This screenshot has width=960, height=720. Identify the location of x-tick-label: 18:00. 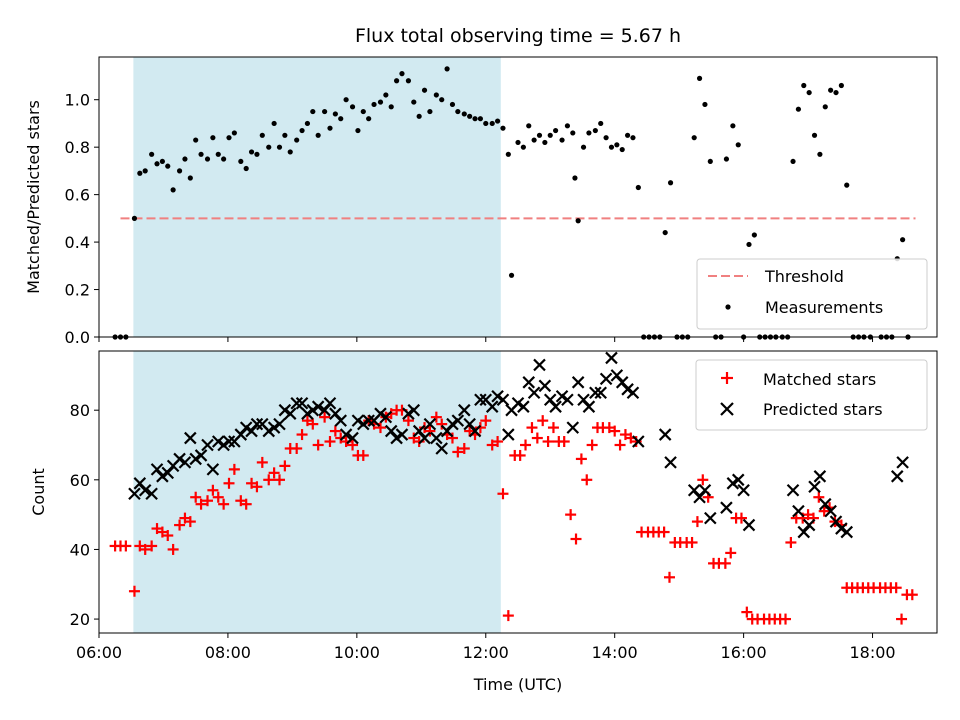
(872, 652).